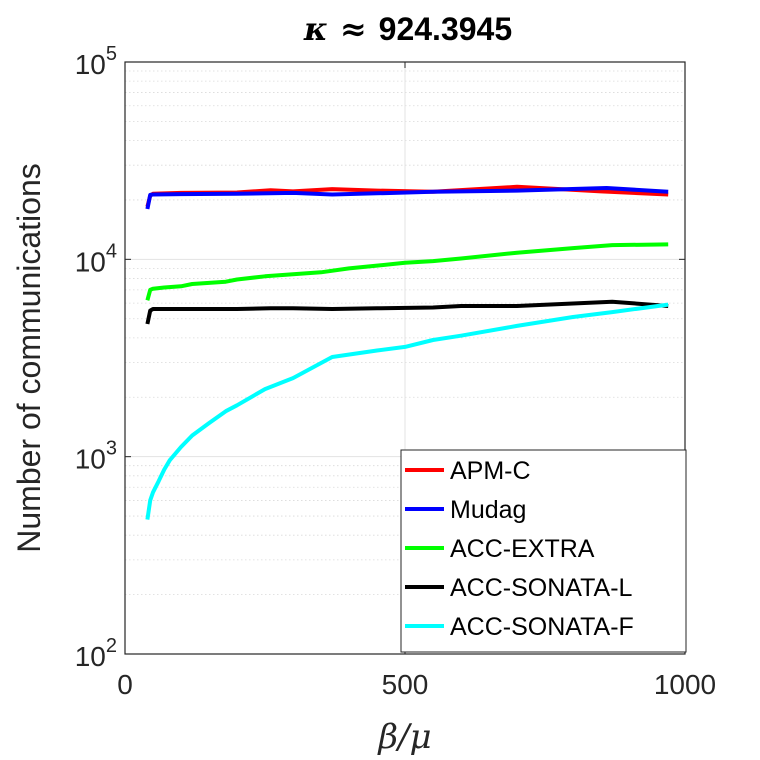 The height and width of the screenshot is (760, 760). I want to click on x-tick-label: 0, so click(125, 684).